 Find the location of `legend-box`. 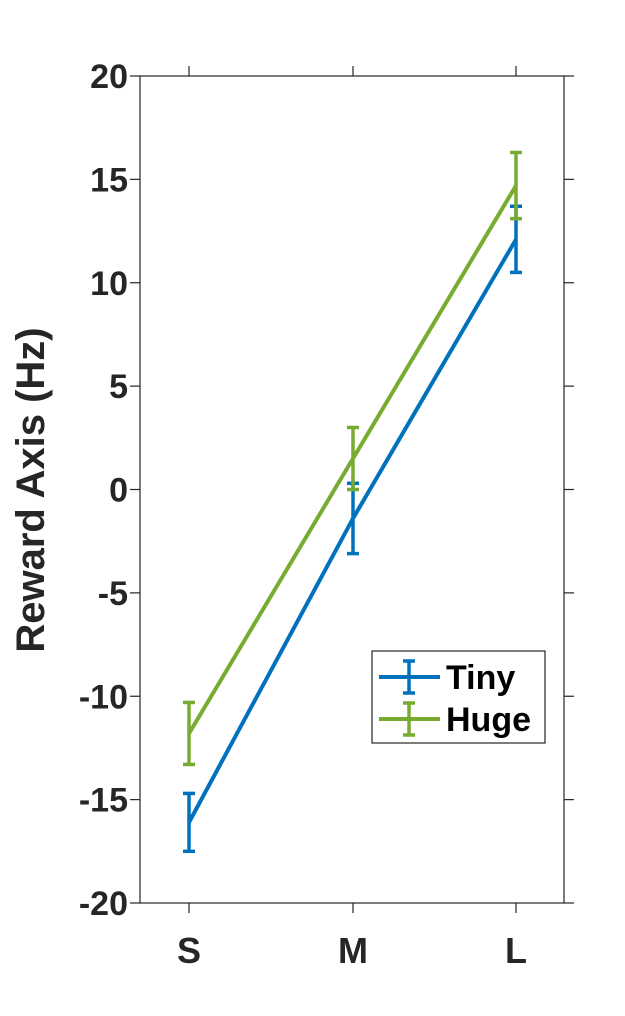

legend-box is located at coordinates (458, 697).